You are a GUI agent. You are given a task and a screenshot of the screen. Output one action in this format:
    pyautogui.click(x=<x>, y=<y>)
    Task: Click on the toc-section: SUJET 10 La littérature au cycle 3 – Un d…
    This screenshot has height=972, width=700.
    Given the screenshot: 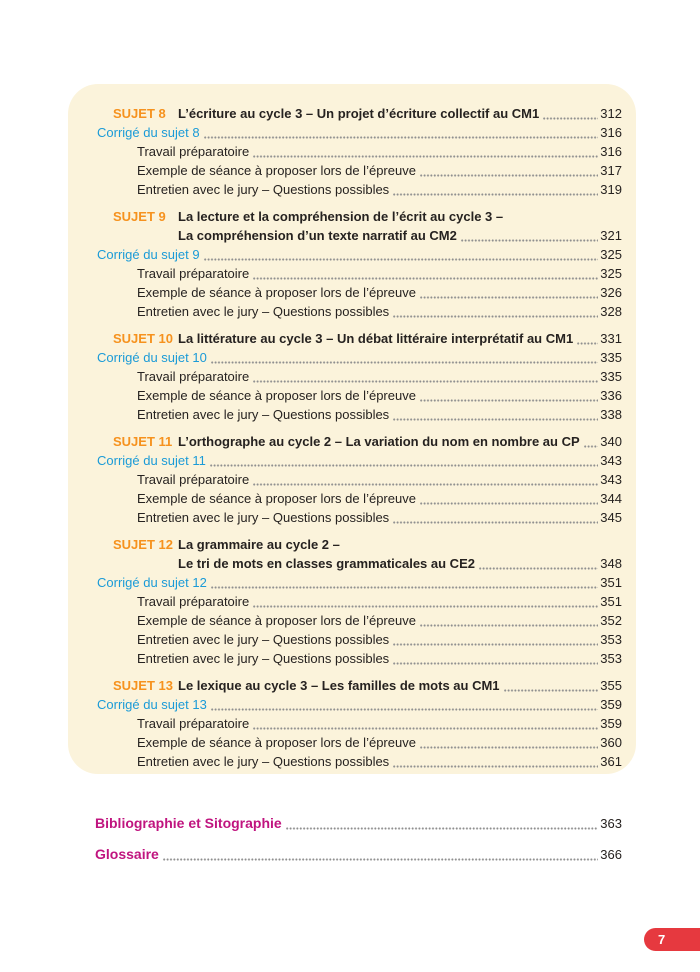 What is the action you would take?
    pyautogui.click(x=359, y=376)
    